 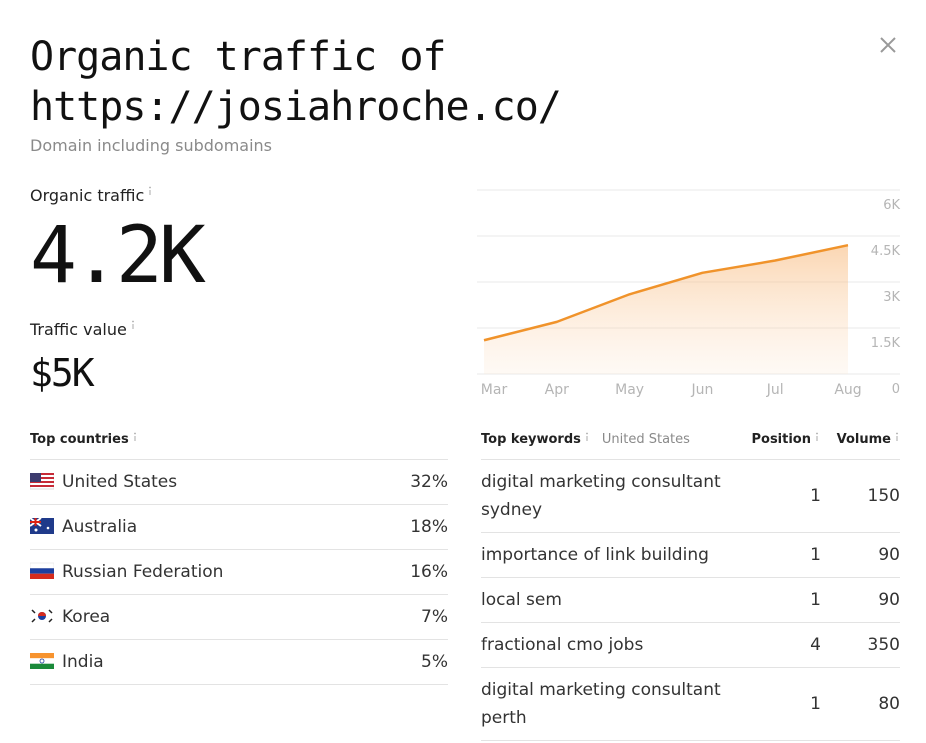 I want to click on keyword-row: local sem 1 90, so click(x=690, y=599).